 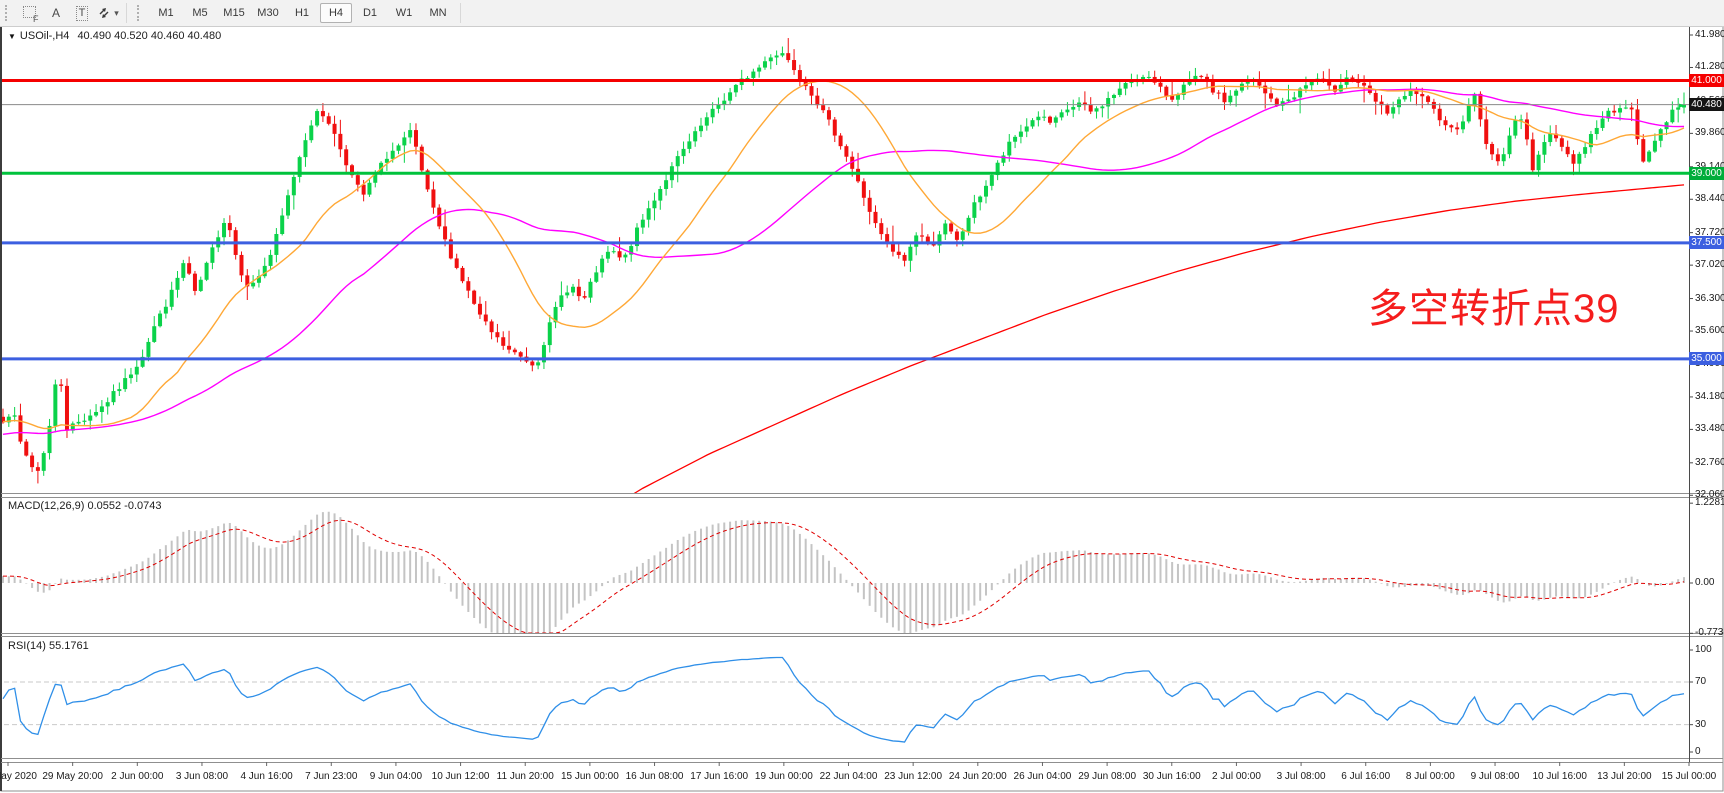 I want to click on macd-axis-label: 1.2281, so click(x=1709, y=503).